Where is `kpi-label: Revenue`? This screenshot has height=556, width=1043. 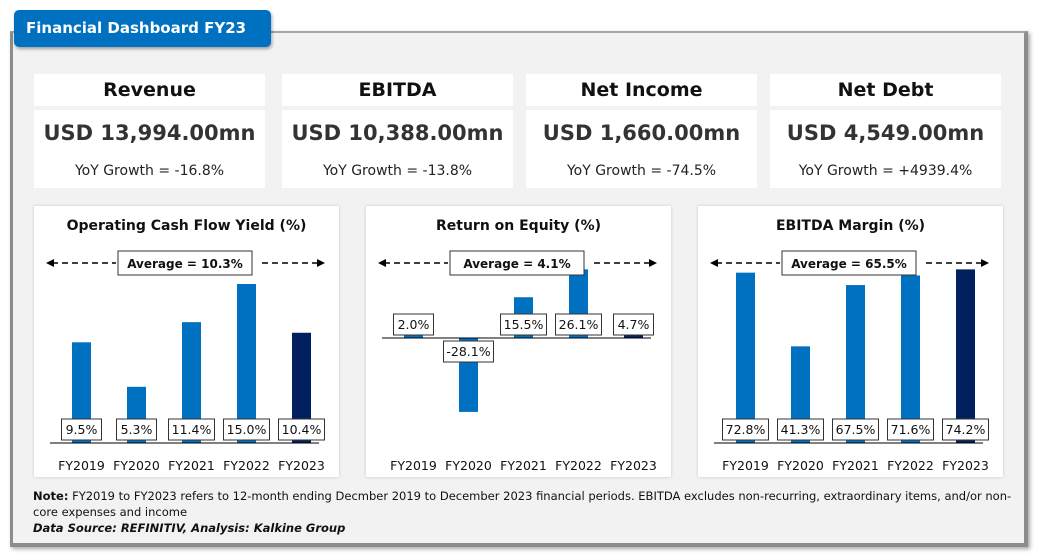
kpi-label: Revenue is located at coordinates (149, 90).